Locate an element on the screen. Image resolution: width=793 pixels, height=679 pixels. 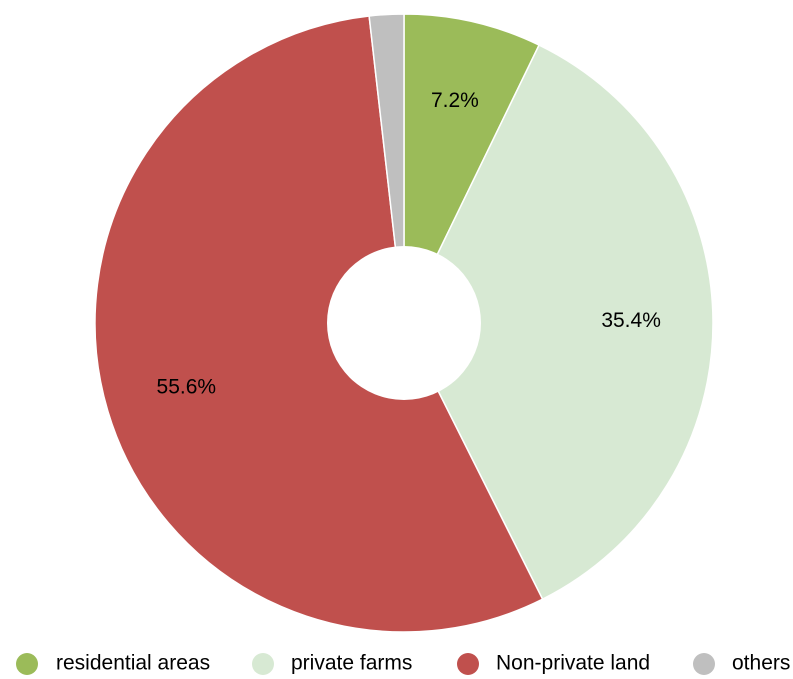
legend-marker-non-private-land is located at coordinates (468, 664).